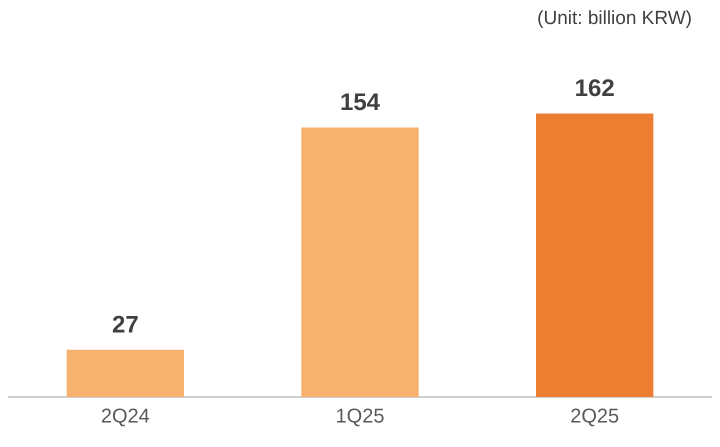  Describe the element at coordinates (360, 417) in the screenshot. I see `x-tick-label: 1Q25` at that location.